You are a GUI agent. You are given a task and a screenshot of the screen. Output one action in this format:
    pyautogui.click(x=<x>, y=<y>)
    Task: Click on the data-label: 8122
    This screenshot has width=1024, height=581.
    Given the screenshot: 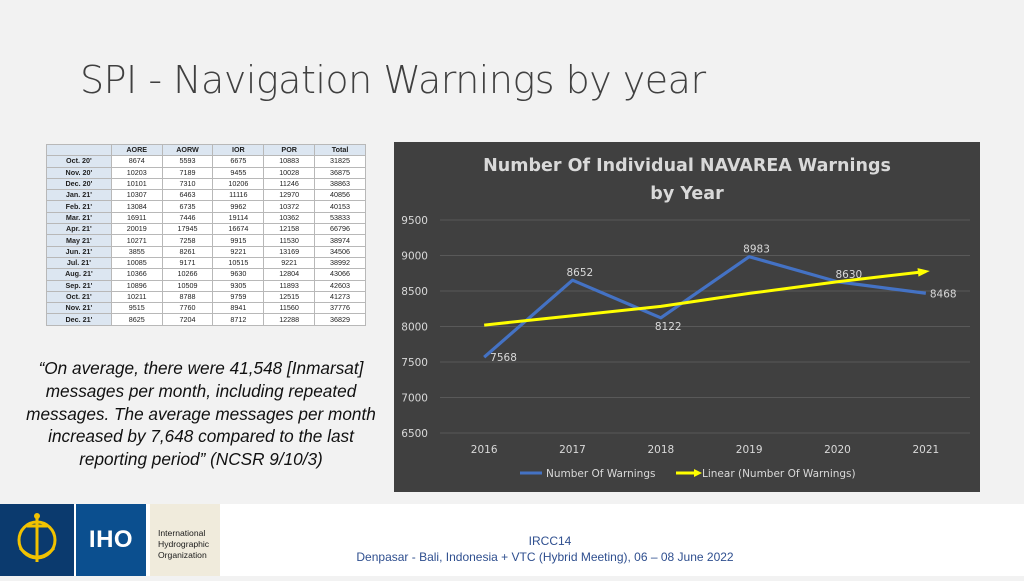 What is the action you would take?
    pyautogui.click(x=668, y=327)
    